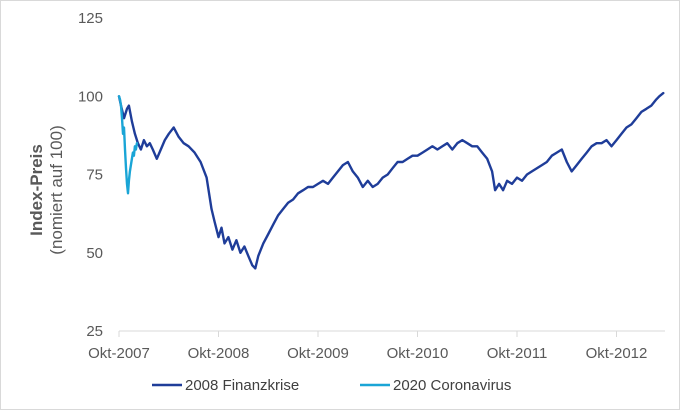  What do you see at coordinates (94, 175) in the screenshot?
I see `y-tick-label: 75` at bounding box center [94, 175].